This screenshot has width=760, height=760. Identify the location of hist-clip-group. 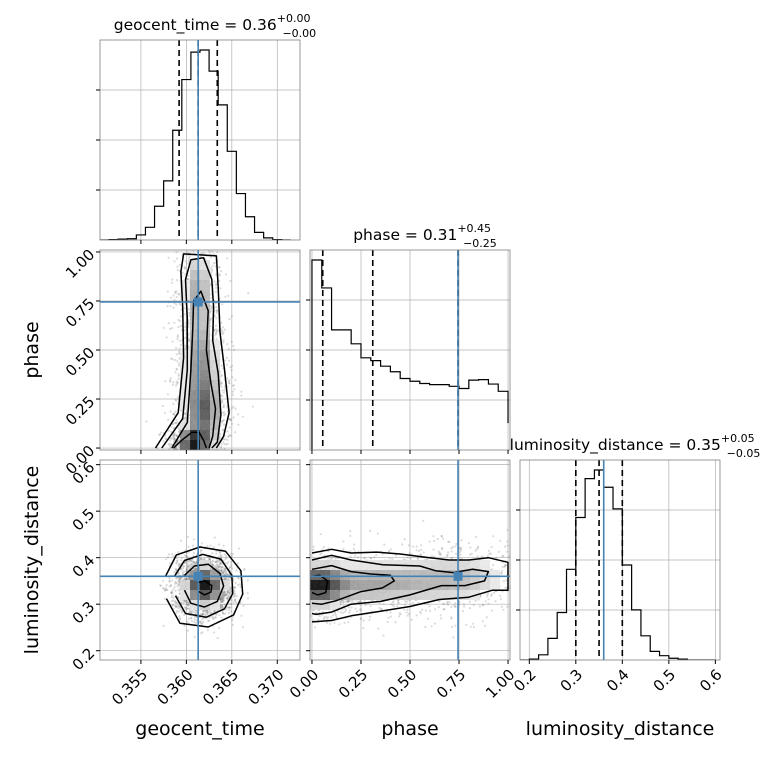
(410, 350).